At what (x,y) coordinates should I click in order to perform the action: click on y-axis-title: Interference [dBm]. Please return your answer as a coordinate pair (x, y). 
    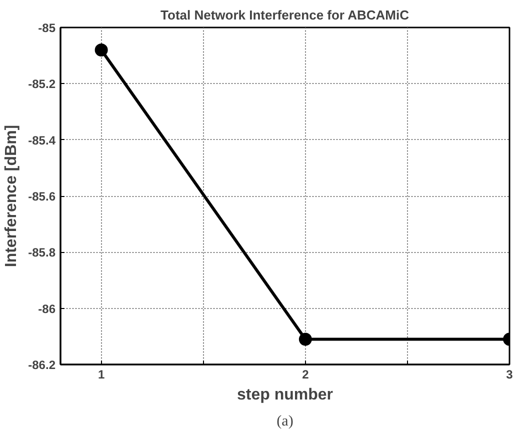
    Looking at the image, I should click on (11, 196).